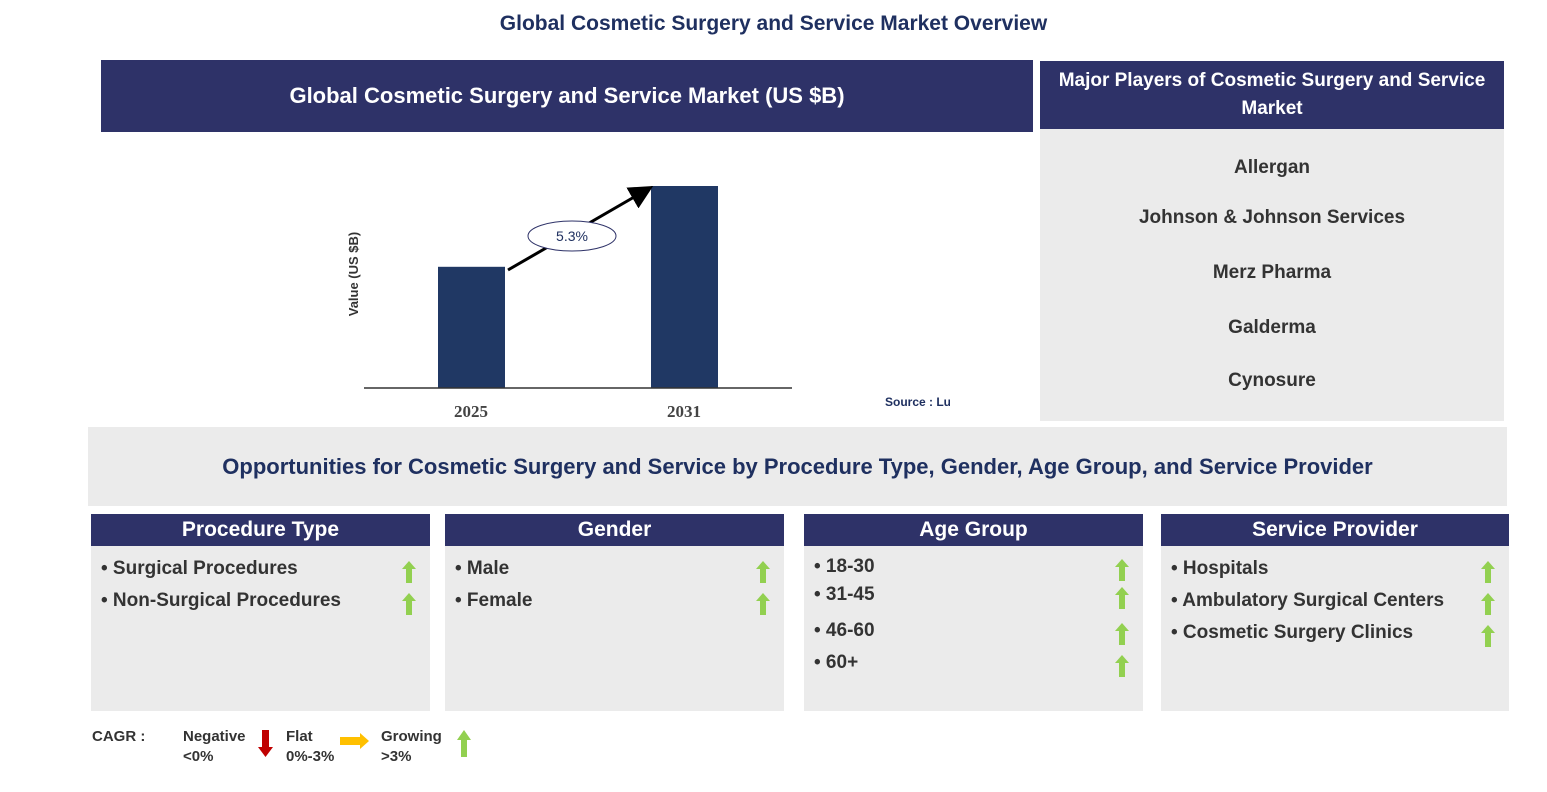  What do you see at coordinates (494, 600) in the screenshot?
I see `category-item: • Female` at bounding box center [494, 600].